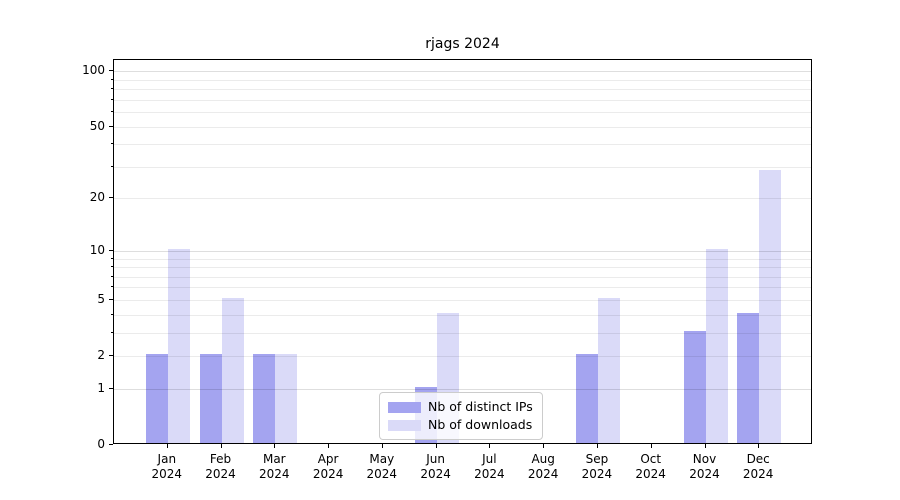  What do you see at coordinates (608, 370) in the screenshot?
I see `bar-sep-nb-of-downloads` at bounding box center [608, 370].